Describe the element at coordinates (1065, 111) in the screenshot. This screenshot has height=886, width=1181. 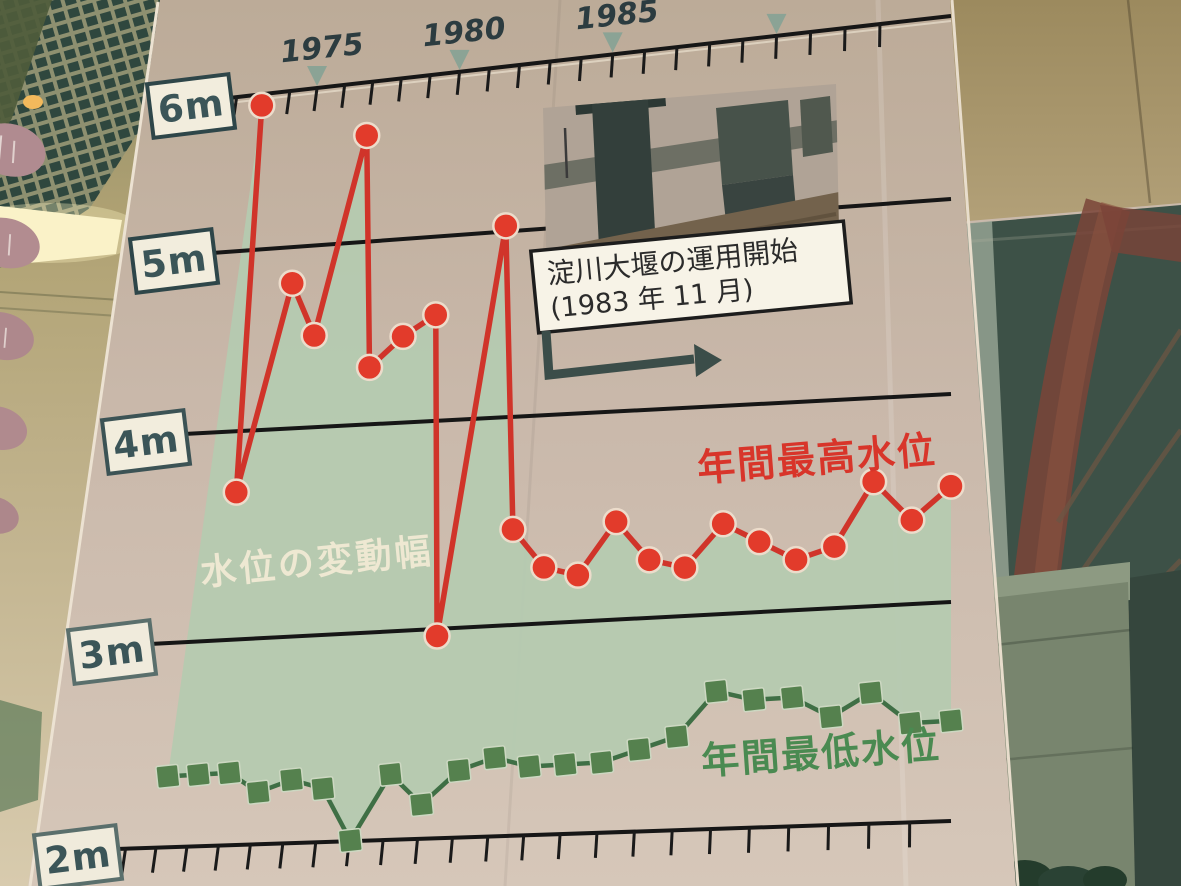
I see `right-wall` at that location.